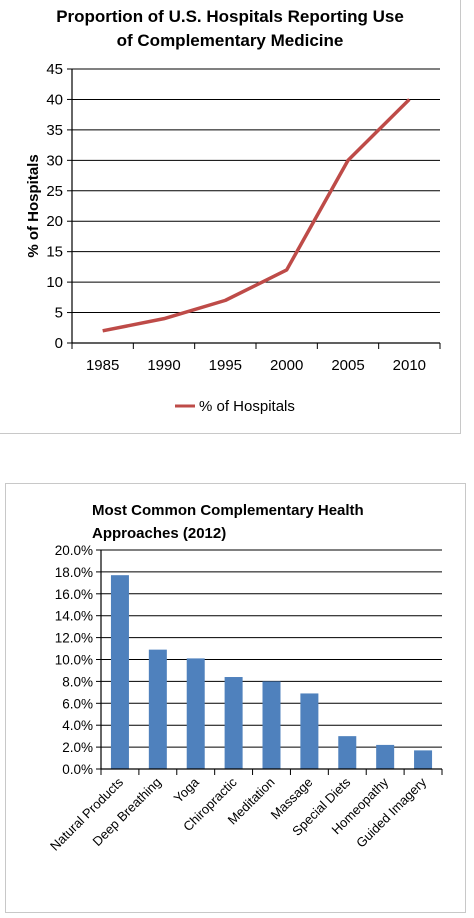  Describe the element at coordinates (74, 638) in the screenshot. I see `y-tick-label: 12.0%` at that location.